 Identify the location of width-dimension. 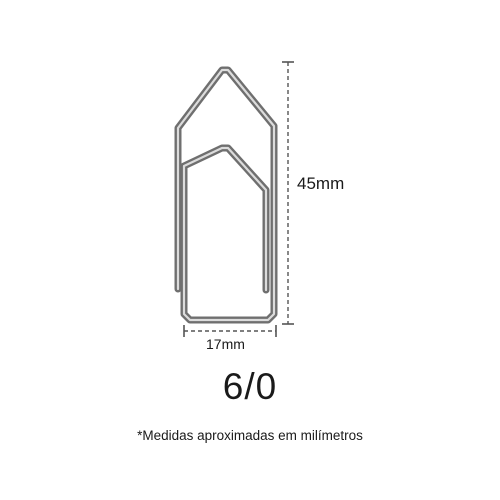
(230, 331).